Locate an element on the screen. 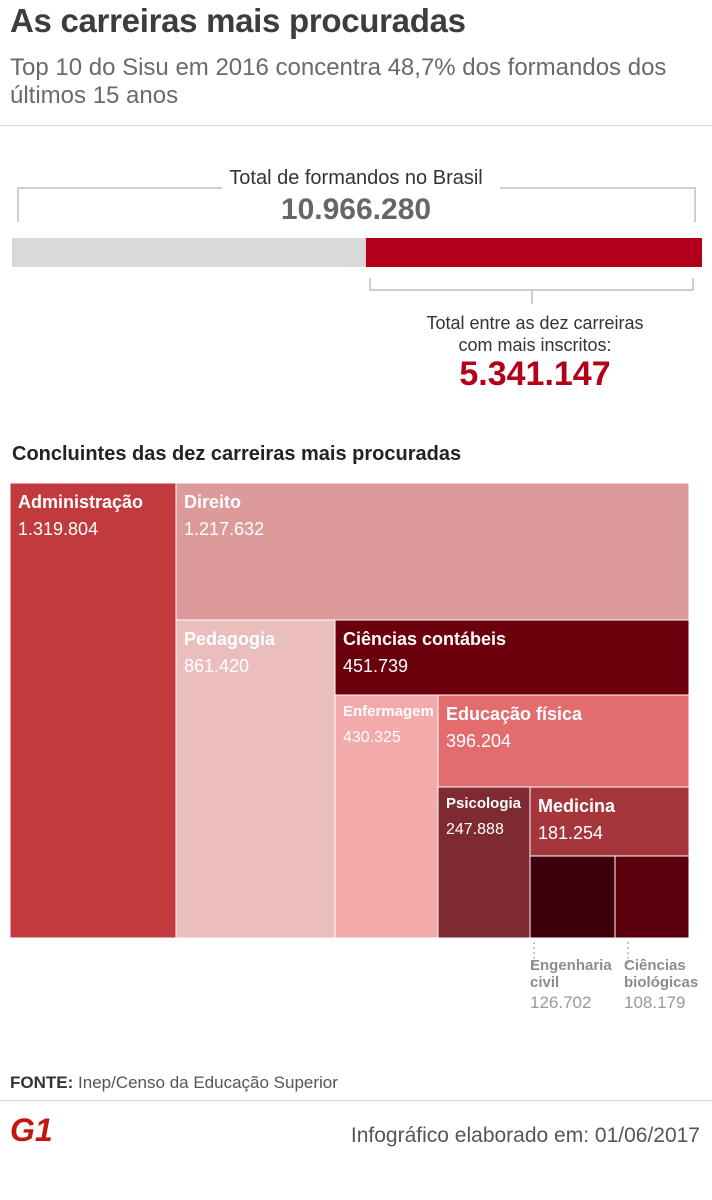  treemap-cell-administracao: Administração 1.319.804 is located at coordinates (93, 710).